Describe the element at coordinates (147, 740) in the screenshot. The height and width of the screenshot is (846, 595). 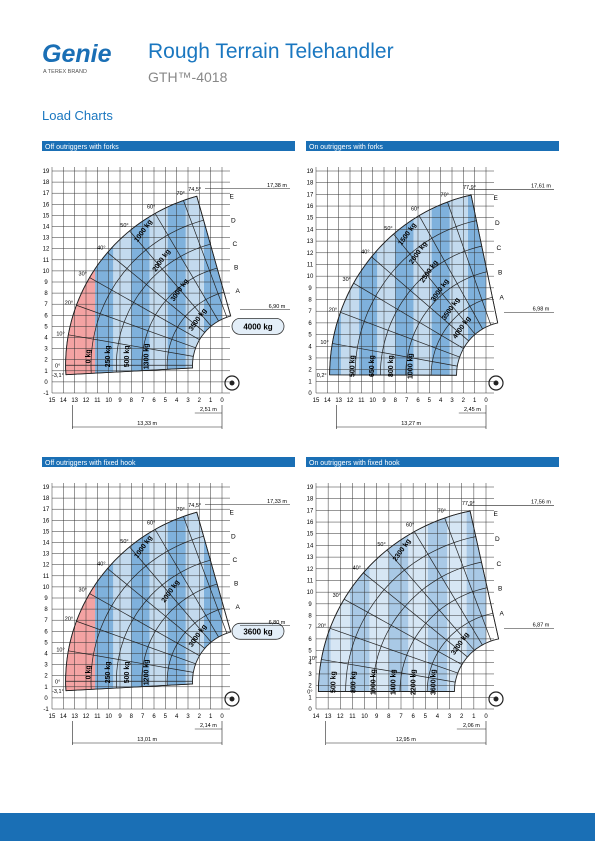
I see `dimension: 13,01 m` at that location.